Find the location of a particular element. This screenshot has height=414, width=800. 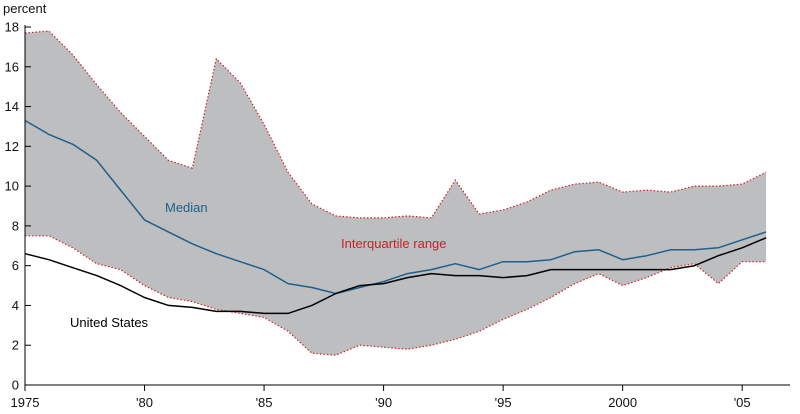

y-tick-label: 2 is located at coordinates (15, 345).